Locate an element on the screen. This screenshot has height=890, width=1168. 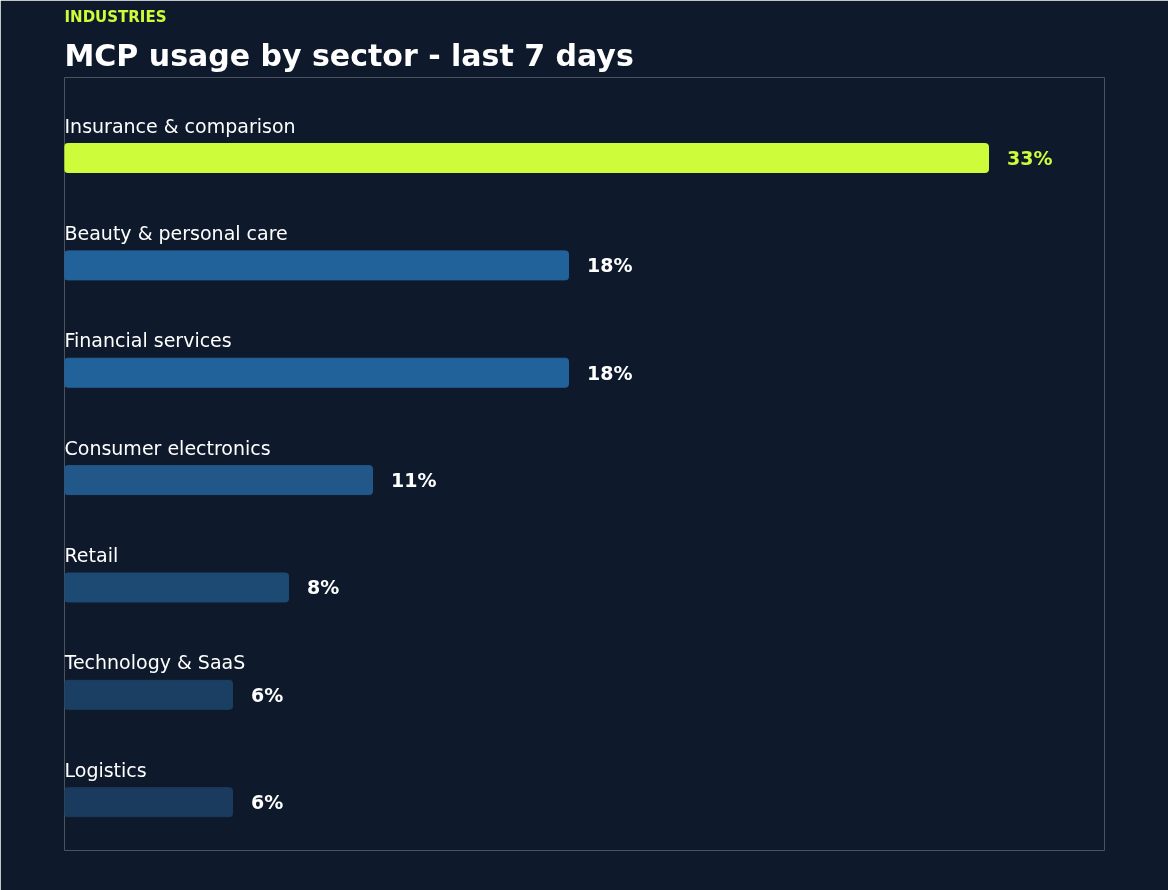
y-tick-label: Beauty & personal care is located at coordinates (176, 232).